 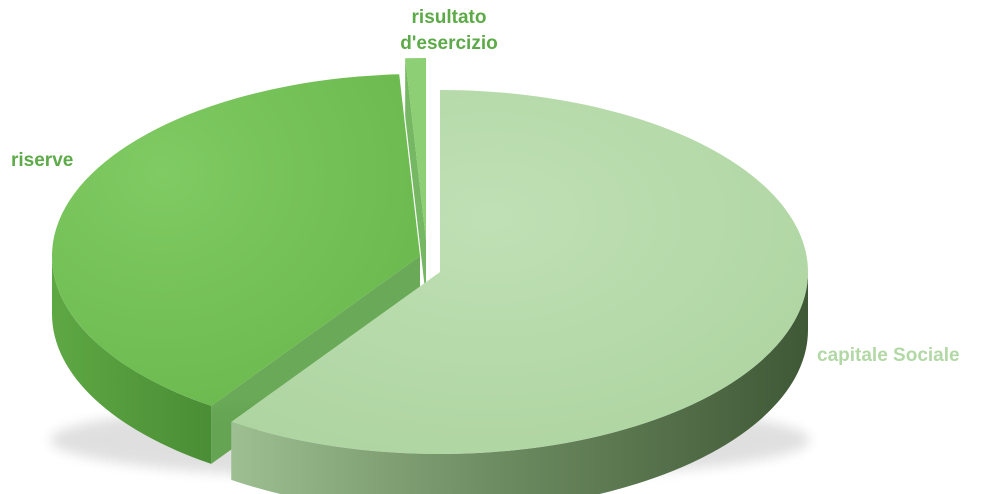 What do you see at coordinates (415, 149) in the screenshot?
I see `pie-slice-risultato-d-esercizio-top` at bounding box center [415, 149].